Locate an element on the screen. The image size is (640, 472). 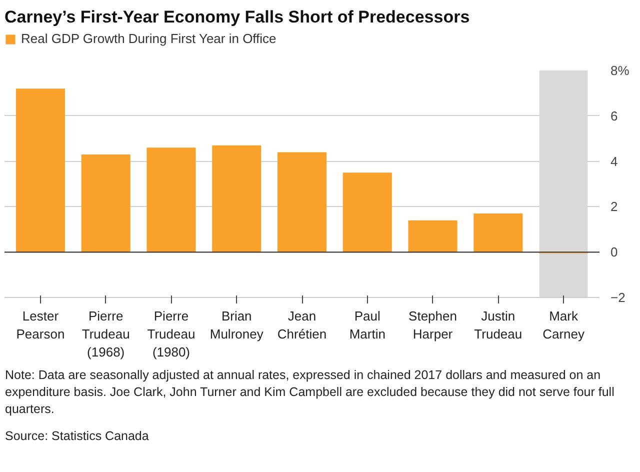
x-tick-label: Pierre Trudeau (1968) is located at coordinates (106, 334).